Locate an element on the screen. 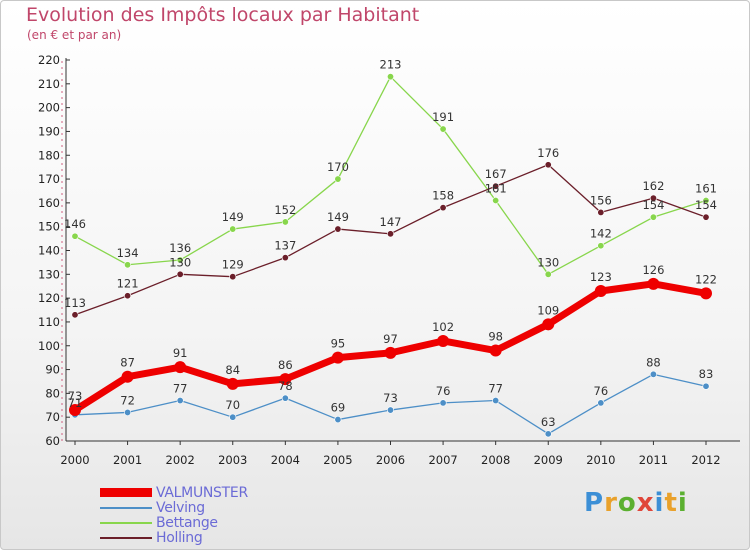  legend-label-holling: Holling is located at coordinates (179, 537).